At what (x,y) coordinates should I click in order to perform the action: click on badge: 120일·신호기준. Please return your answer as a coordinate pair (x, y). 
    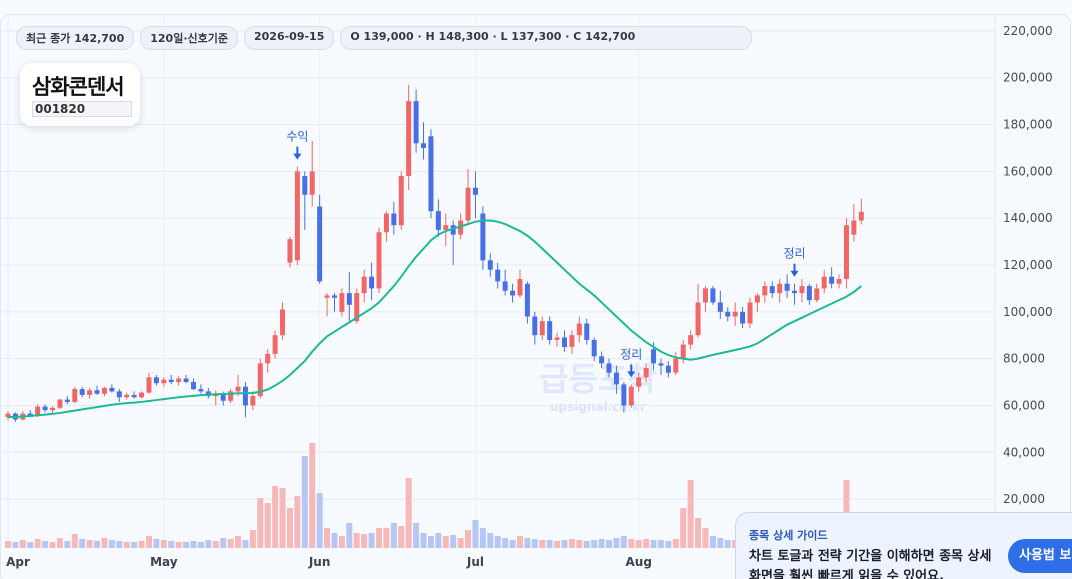
    Looking at the image, I should click on (189, 38).